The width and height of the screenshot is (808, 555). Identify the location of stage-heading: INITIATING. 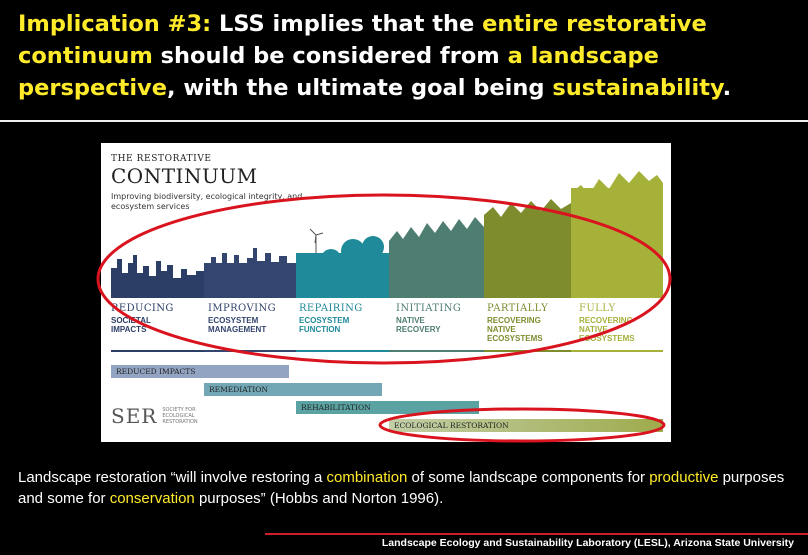
(429, 308).